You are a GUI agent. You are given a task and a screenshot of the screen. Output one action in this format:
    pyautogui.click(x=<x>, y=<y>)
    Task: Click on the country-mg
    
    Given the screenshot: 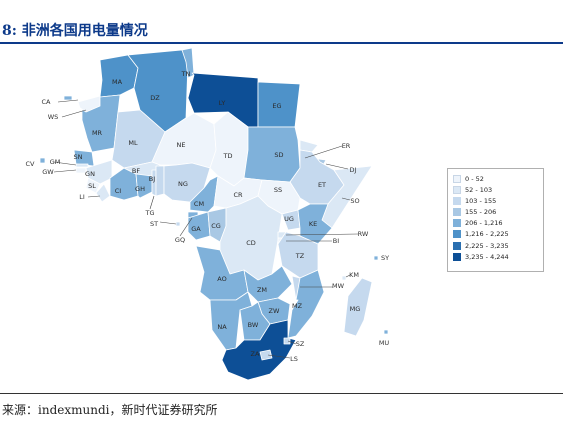 What is the action you would take?
    pyautogui.click(x=358, y=307)
    